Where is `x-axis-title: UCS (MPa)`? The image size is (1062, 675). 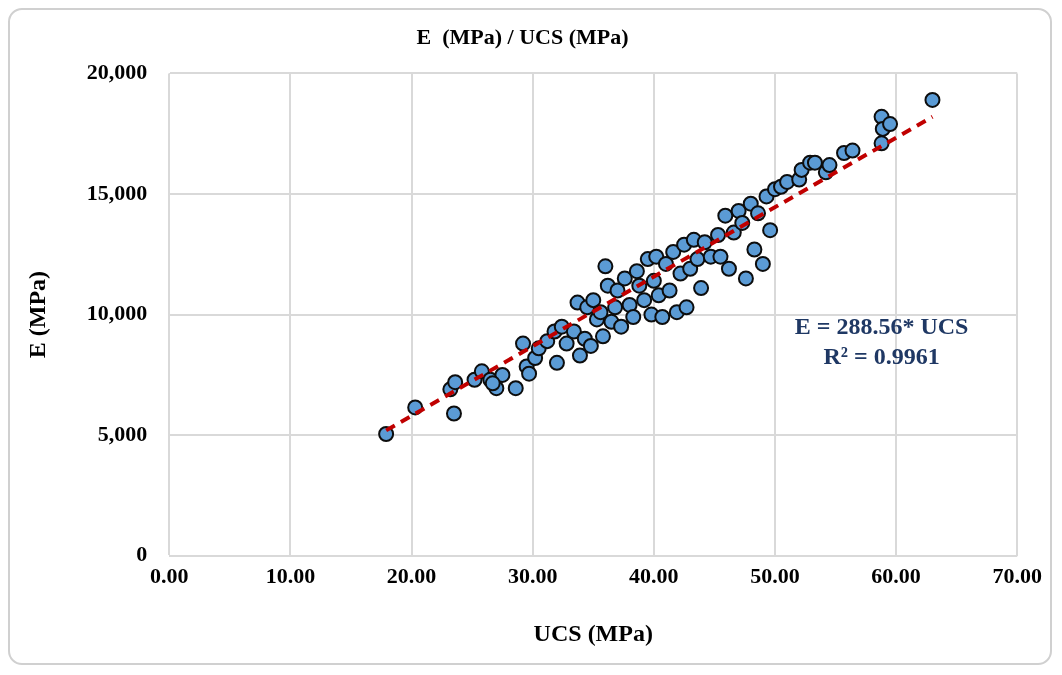
x-axis-title: UCS (MPa) is located at coordinates (593, 632).